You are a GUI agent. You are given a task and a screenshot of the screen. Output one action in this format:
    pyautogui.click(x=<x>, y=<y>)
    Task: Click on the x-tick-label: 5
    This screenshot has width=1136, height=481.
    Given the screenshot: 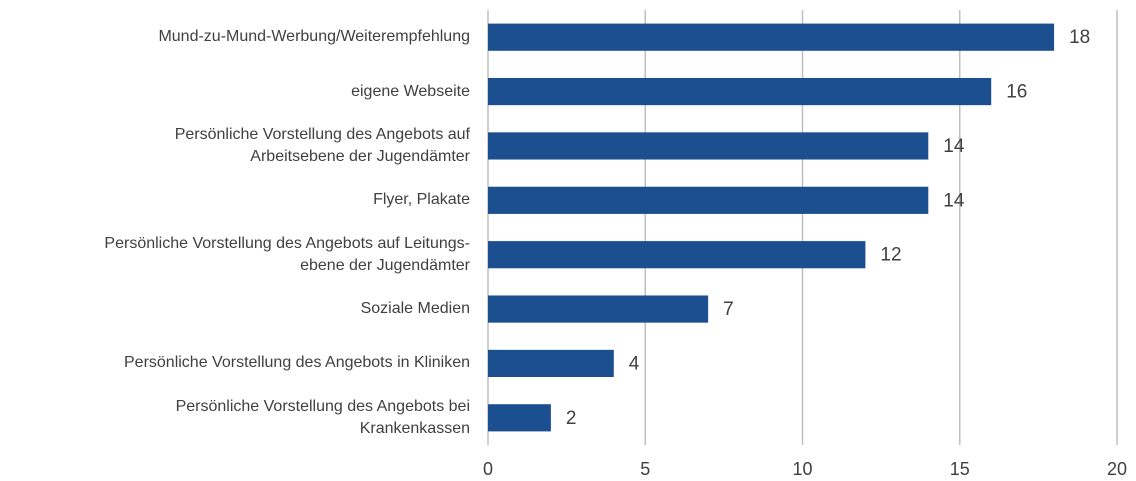 What is the action you would take?
    pyautogui.click(x=645, y=469)
    